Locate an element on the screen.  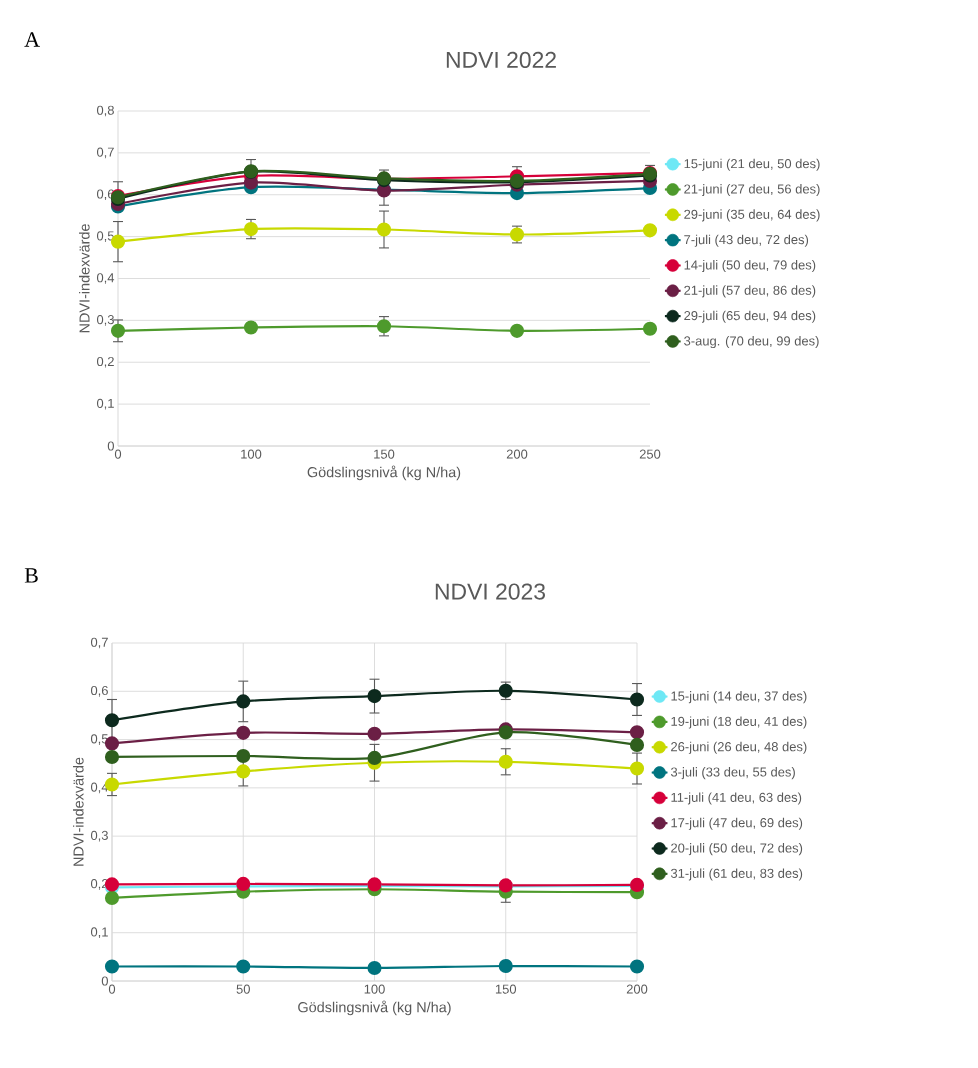
y-tick-label: 0,4 is located at coordinates (105, 278).